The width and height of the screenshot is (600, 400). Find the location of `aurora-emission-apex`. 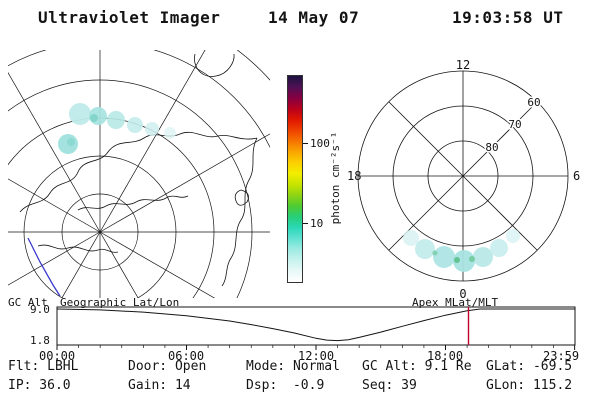

aurora-emission-apex is located at coordinates (461, 250).